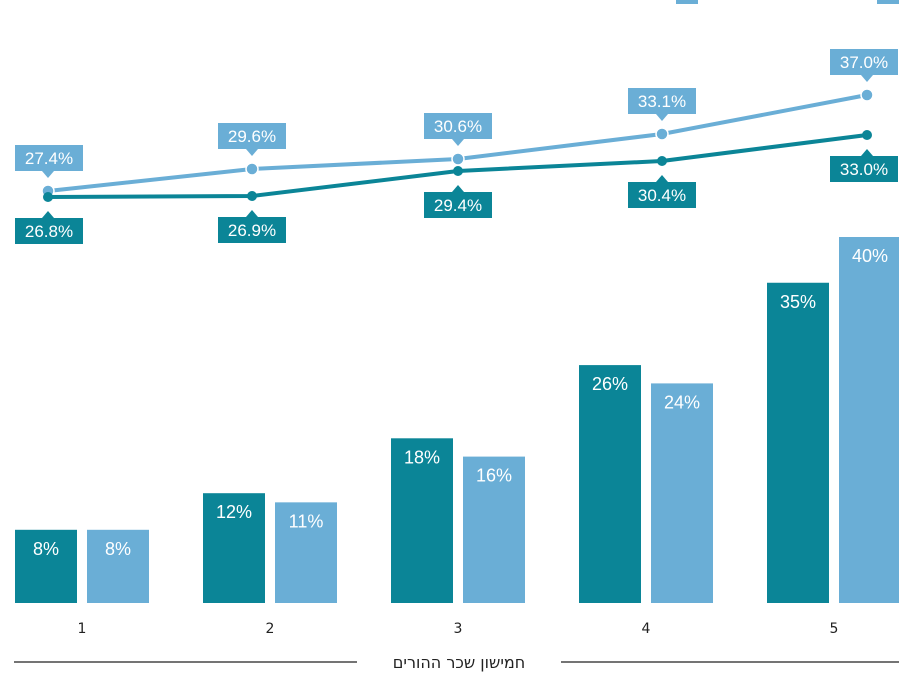  I want to click on callout-pointer-s1-q3, so click(458, 142).